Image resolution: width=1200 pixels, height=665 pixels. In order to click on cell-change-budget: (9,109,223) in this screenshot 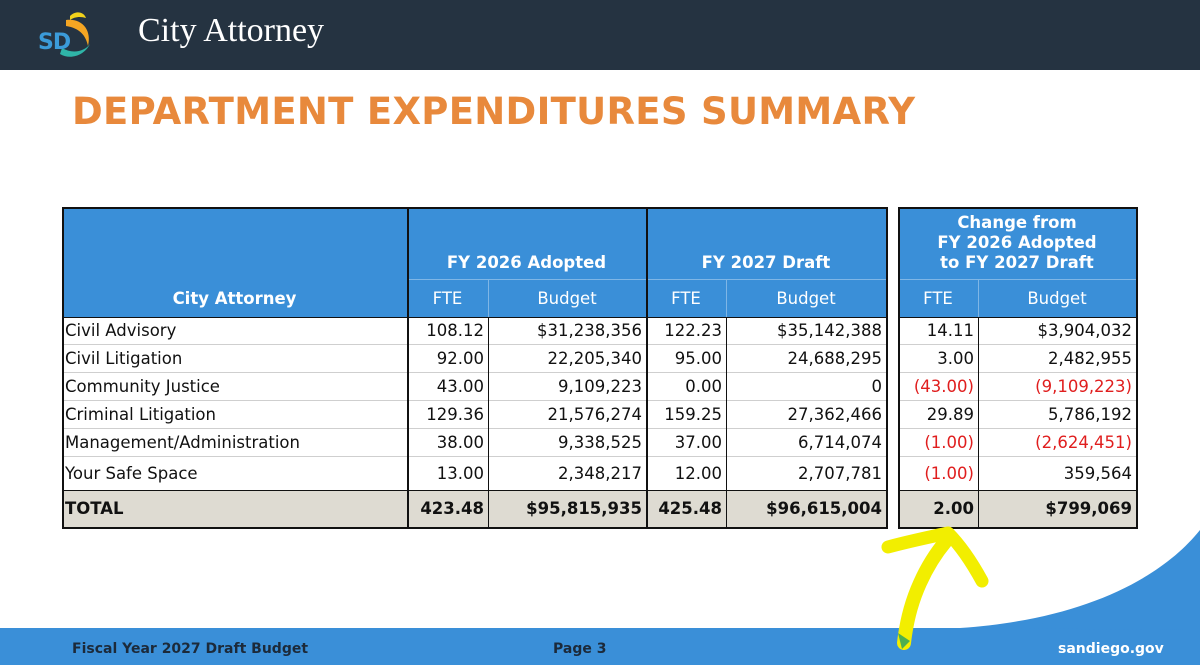, I will do `click(1083, 386)`.